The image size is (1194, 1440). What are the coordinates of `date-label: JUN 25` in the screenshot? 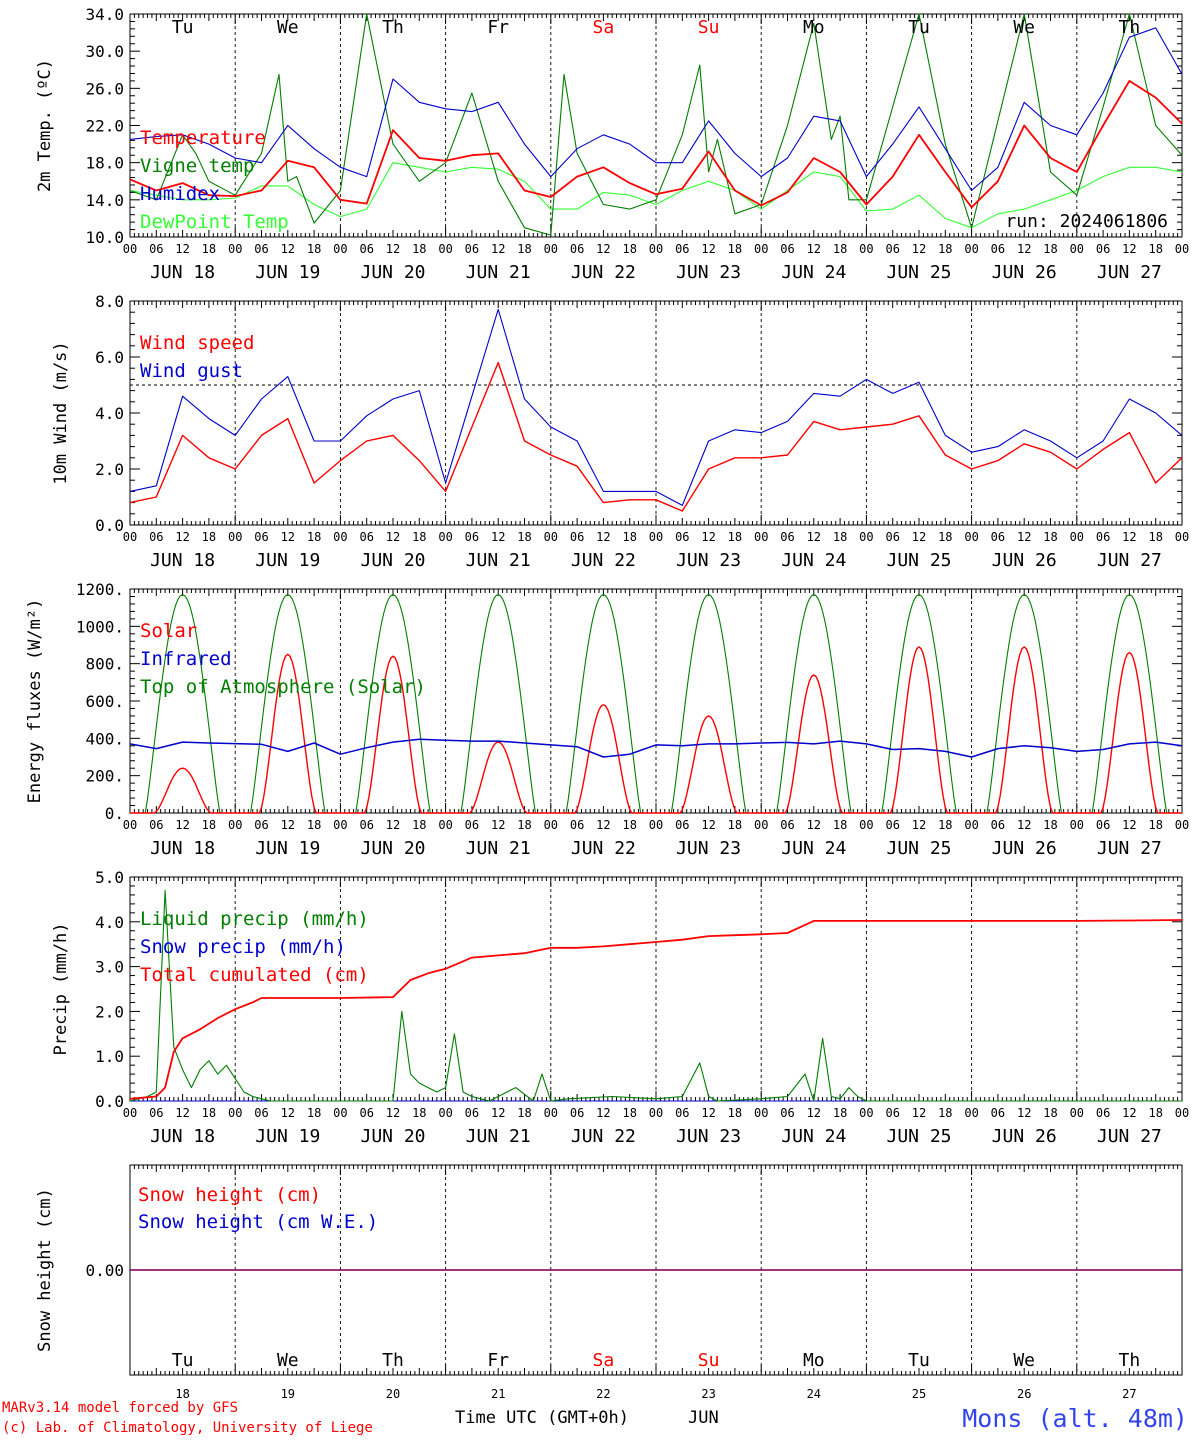 It's located at (918, 1136).